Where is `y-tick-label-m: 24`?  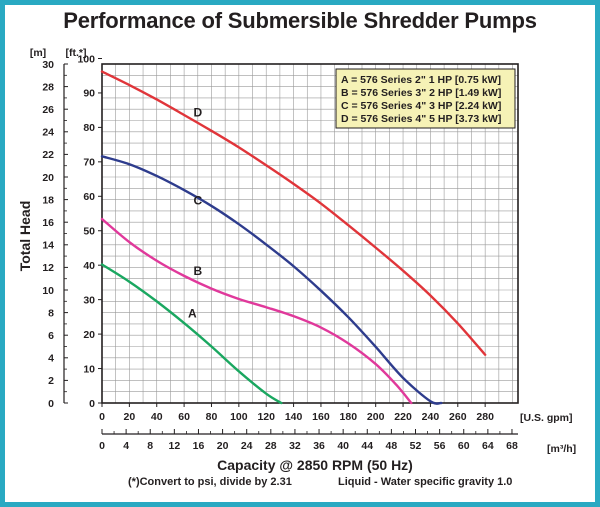
y-tick-label-m: 24 is located at coordinates (48, 133).